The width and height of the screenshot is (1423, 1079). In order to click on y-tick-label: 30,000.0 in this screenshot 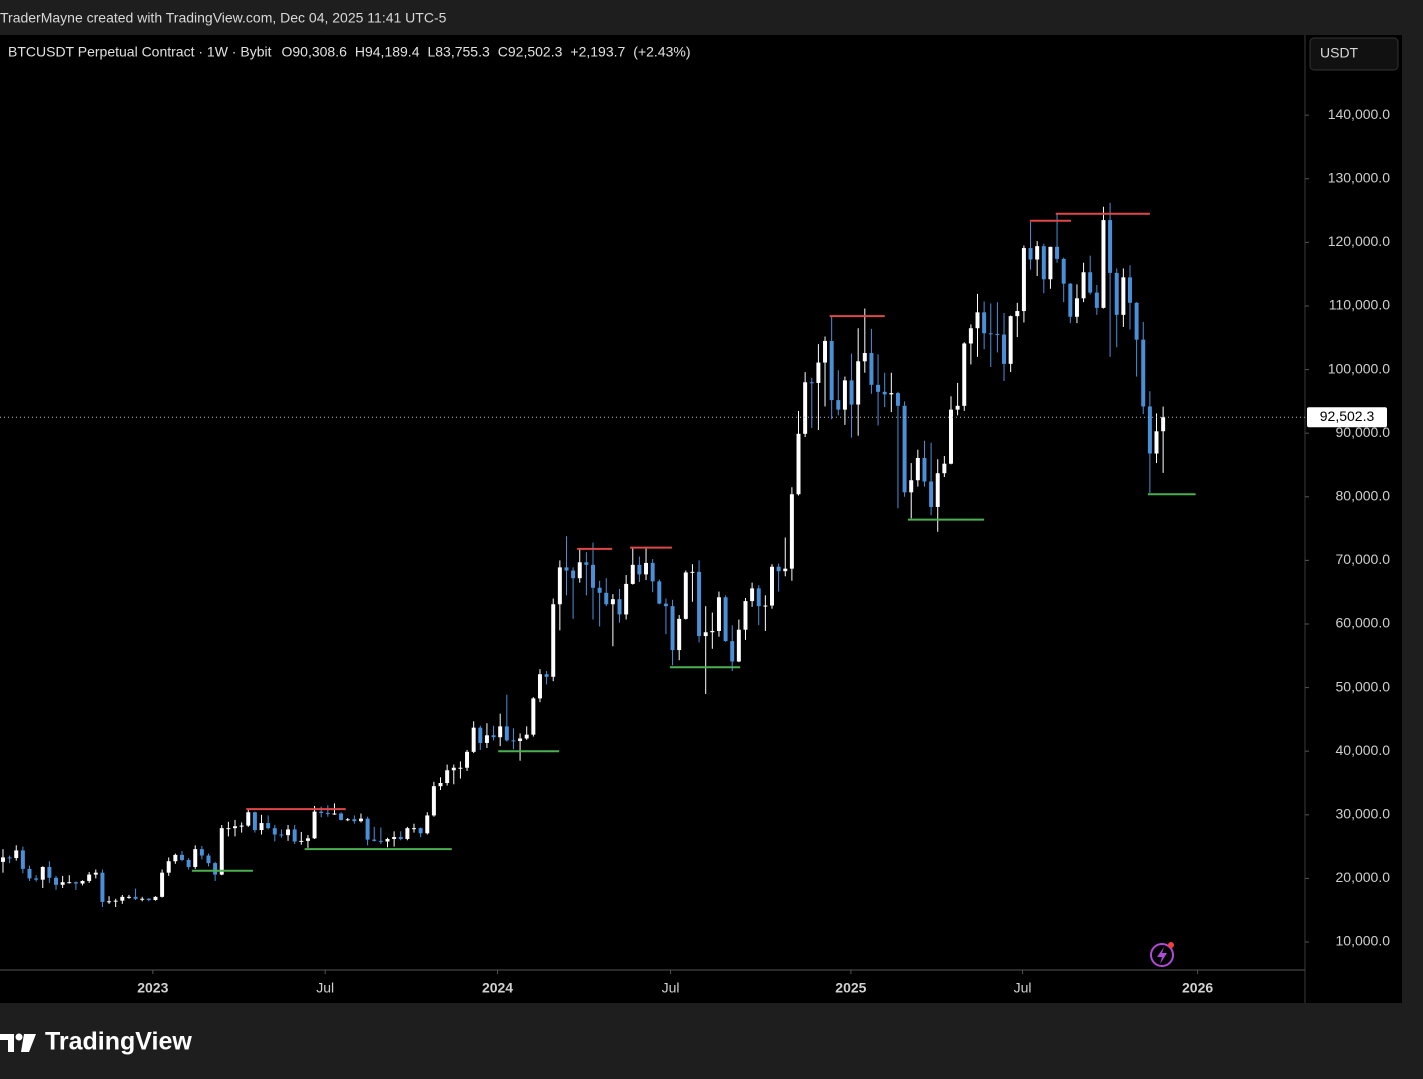, I will do `click(1363, 814)`.